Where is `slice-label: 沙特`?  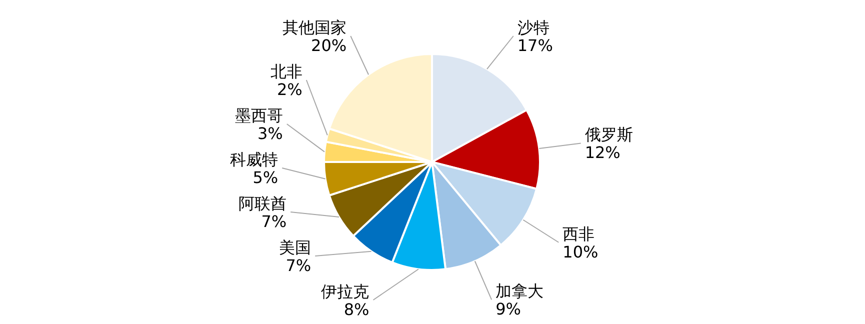 slice-label: 沙特 is located at coordinates (533, 27).